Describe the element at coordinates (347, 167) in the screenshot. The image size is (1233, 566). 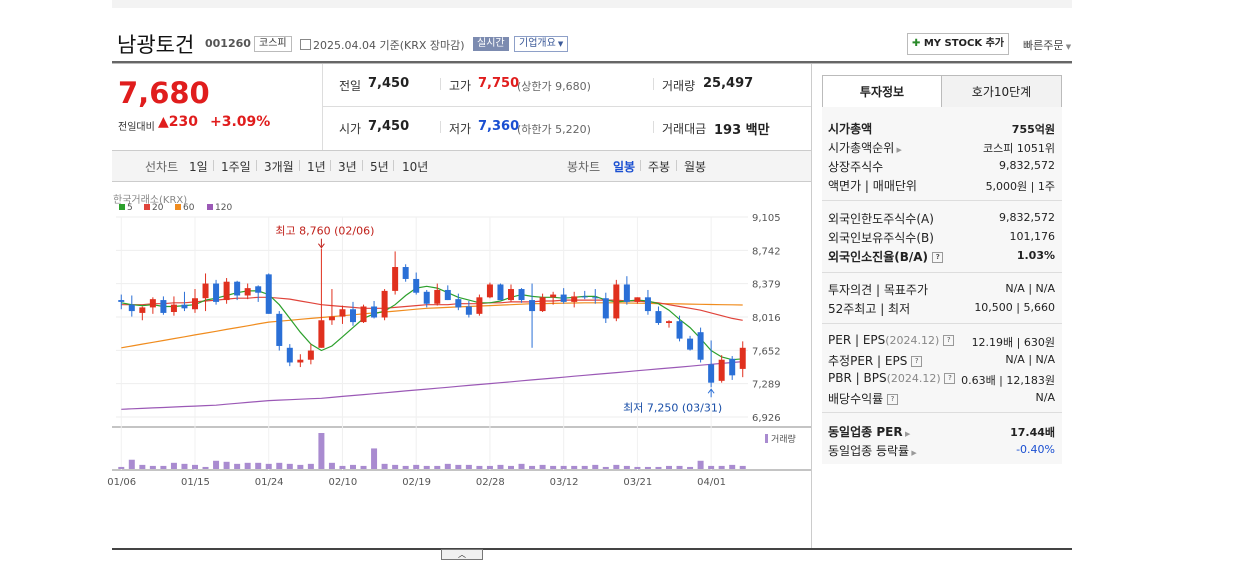
I see `period-3y: 3년` at that location.